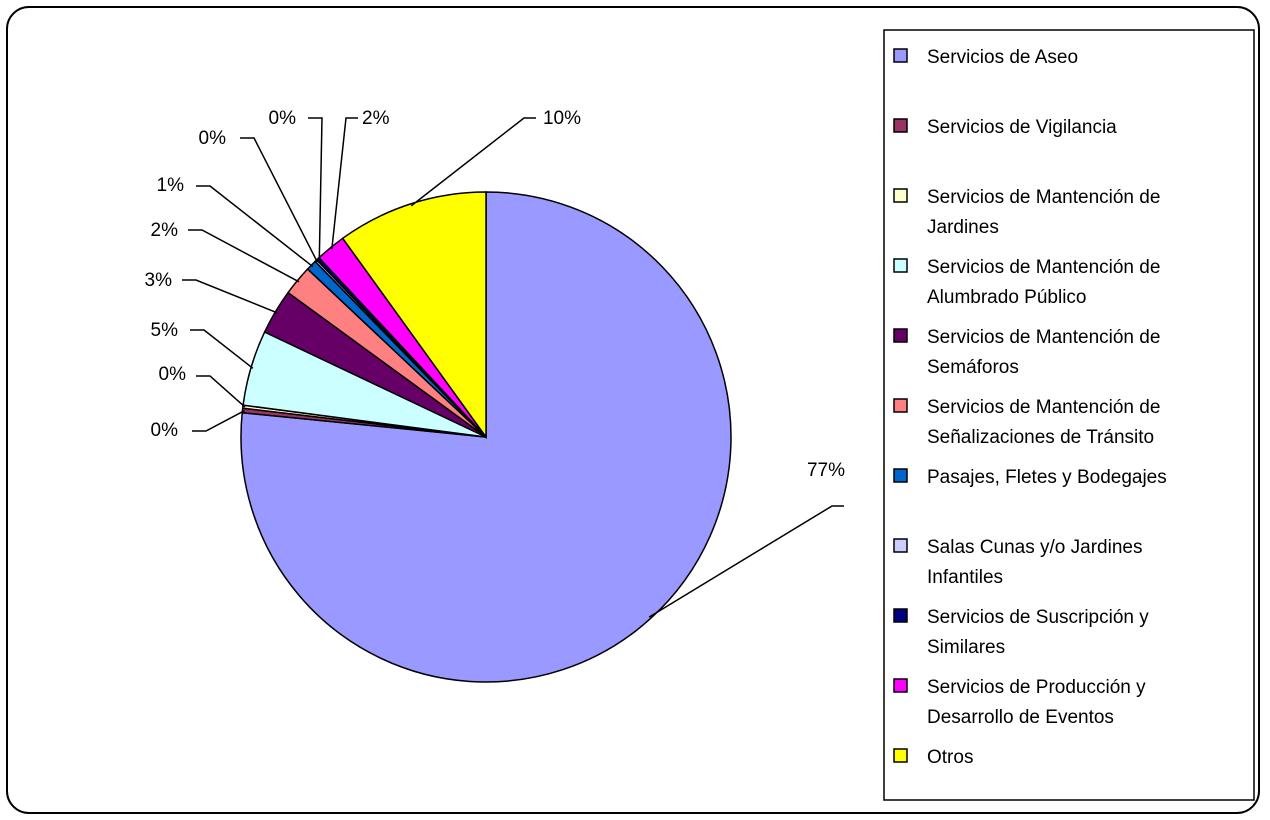 The image size is (1270, 820). Describe the element at coordinates (1017, 562) in the screenshot. I see `legend-item-salas-cunas-y-o-jardines-infantiles: Salas Cunas y/o Jardines Infantiles` at that location.